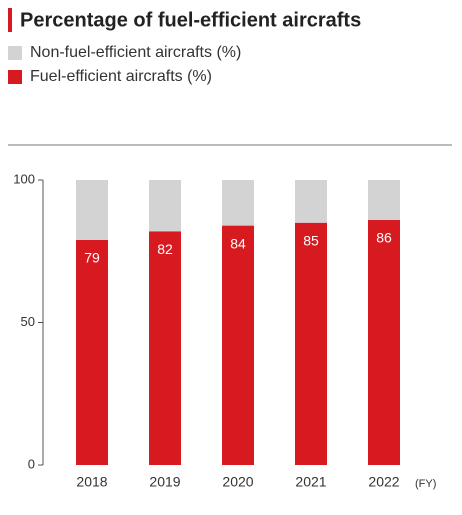  Describe the element at coordinates (310, 482) in the screenshot. I see `x-tick-label: 2021` at that location.